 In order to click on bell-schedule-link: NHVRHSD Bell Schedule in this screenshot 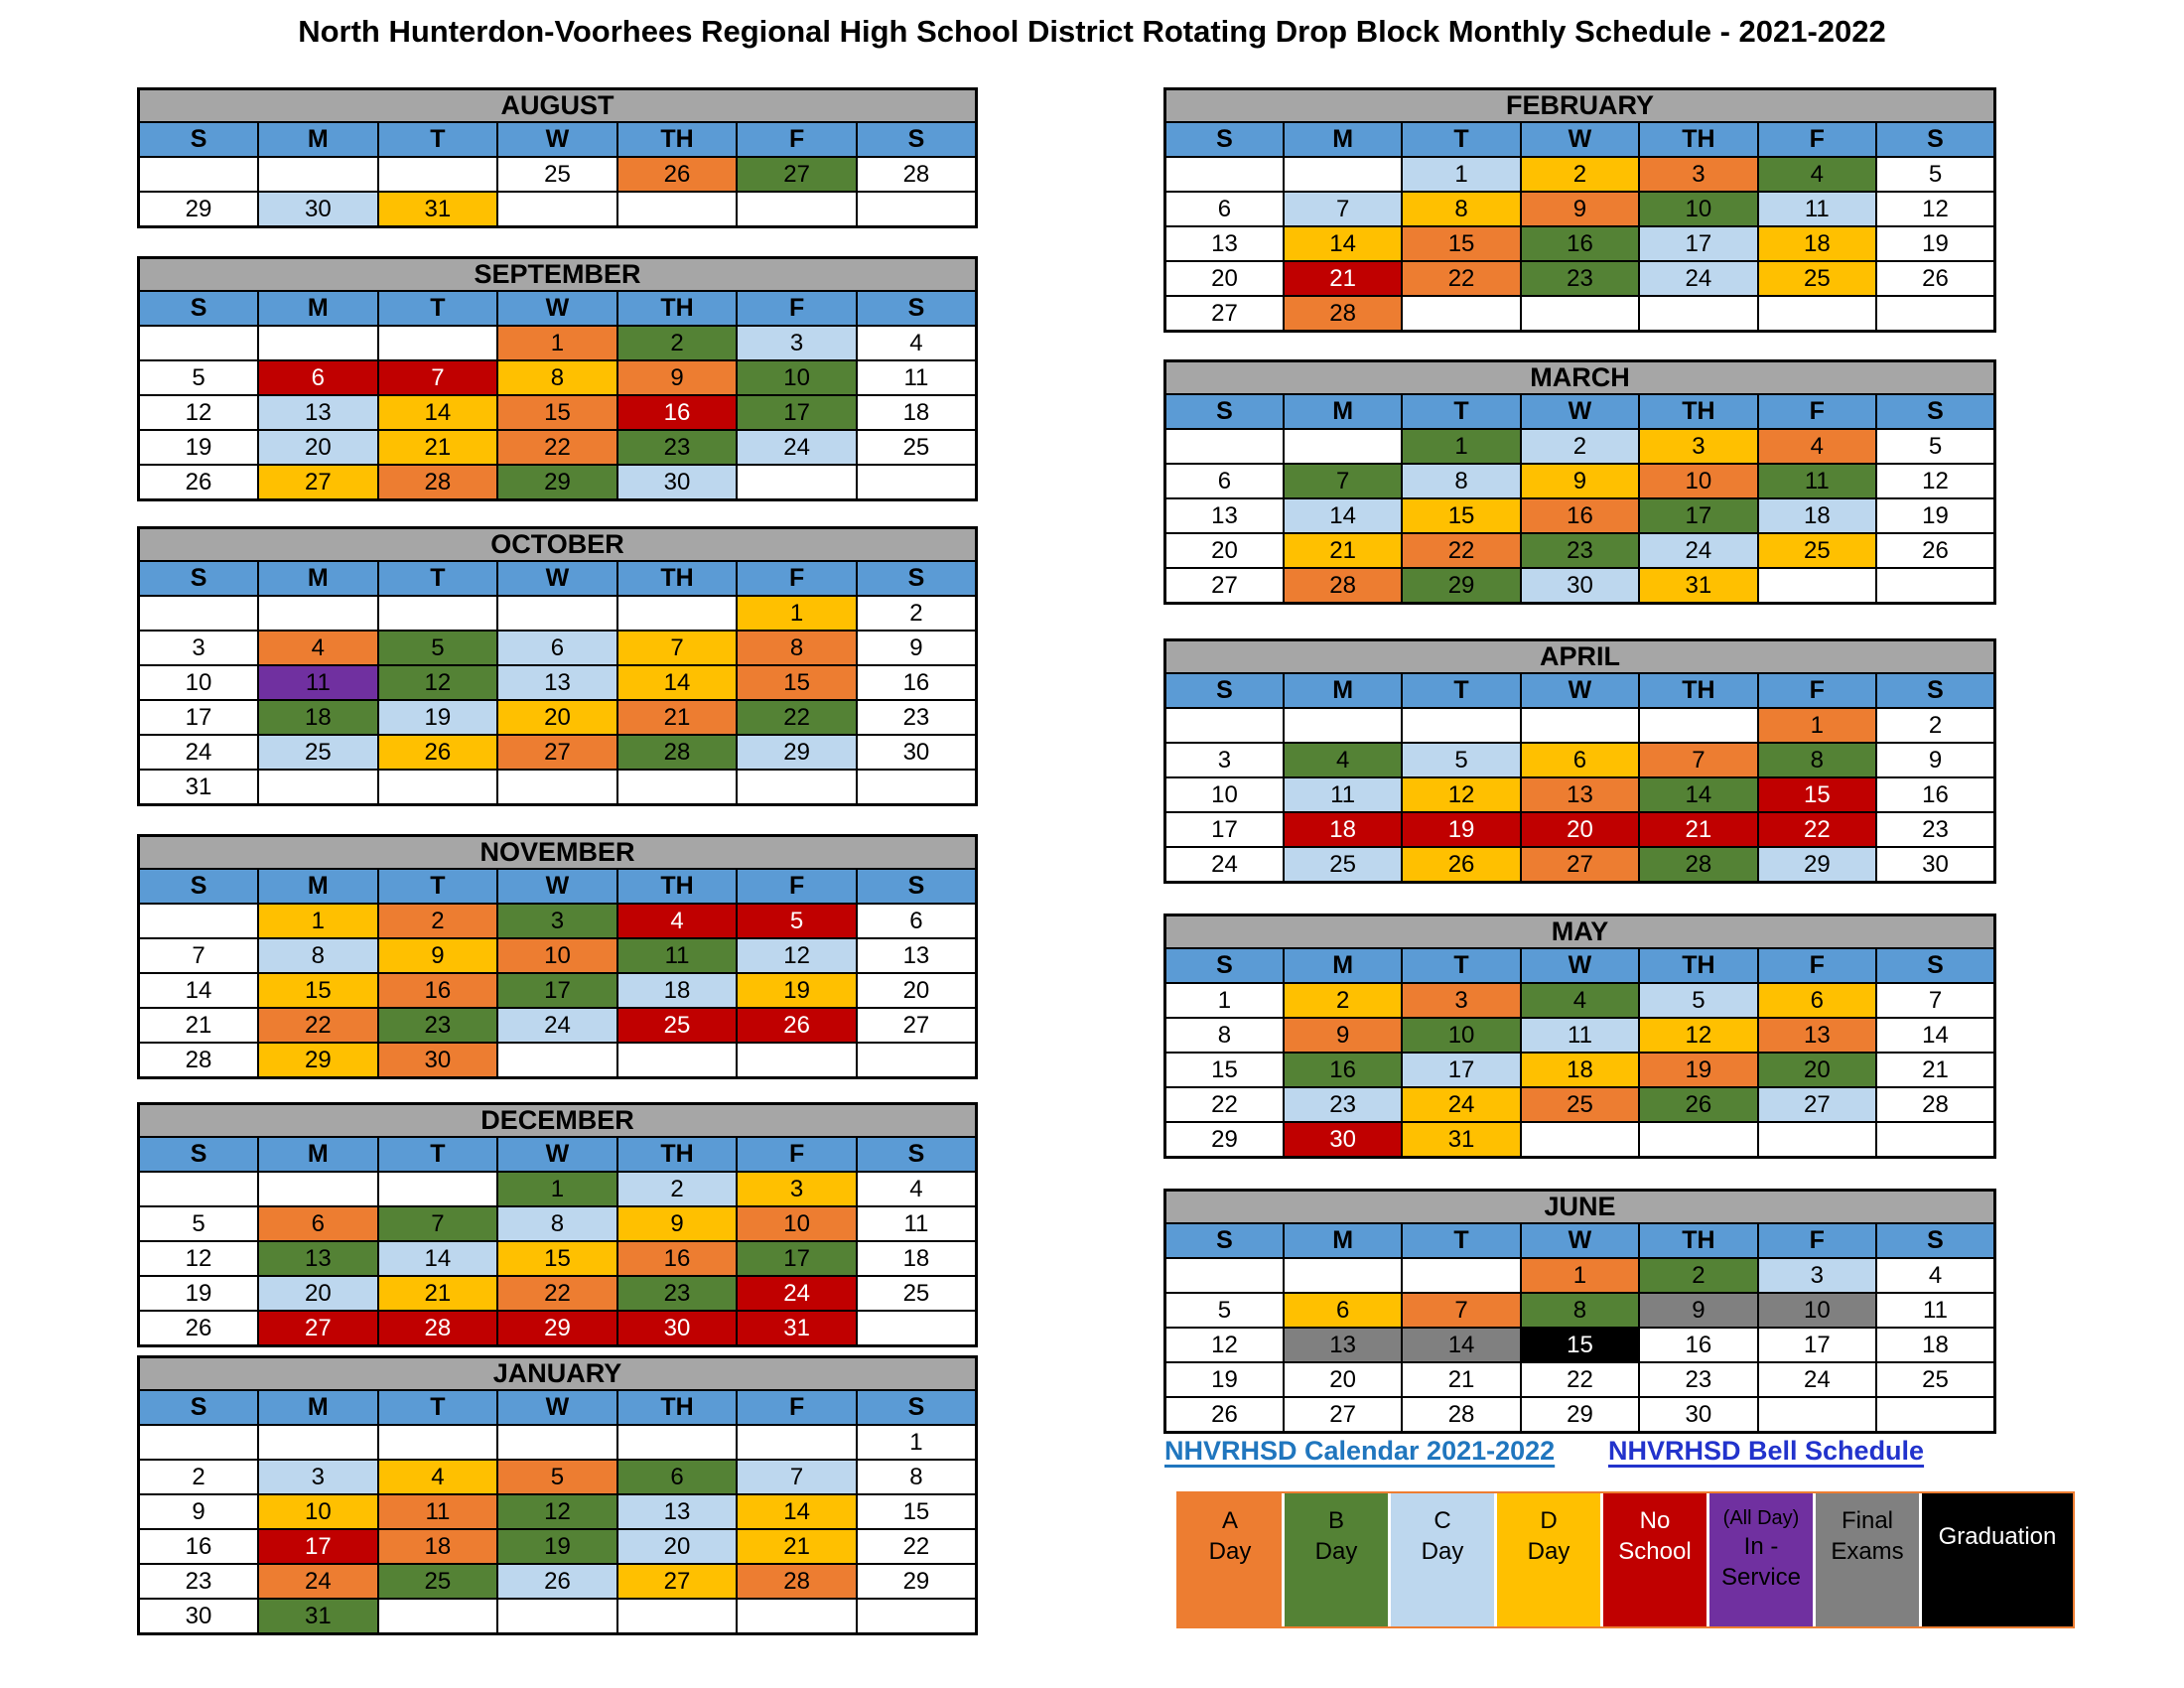, I will do `click(1766, 1451)`.